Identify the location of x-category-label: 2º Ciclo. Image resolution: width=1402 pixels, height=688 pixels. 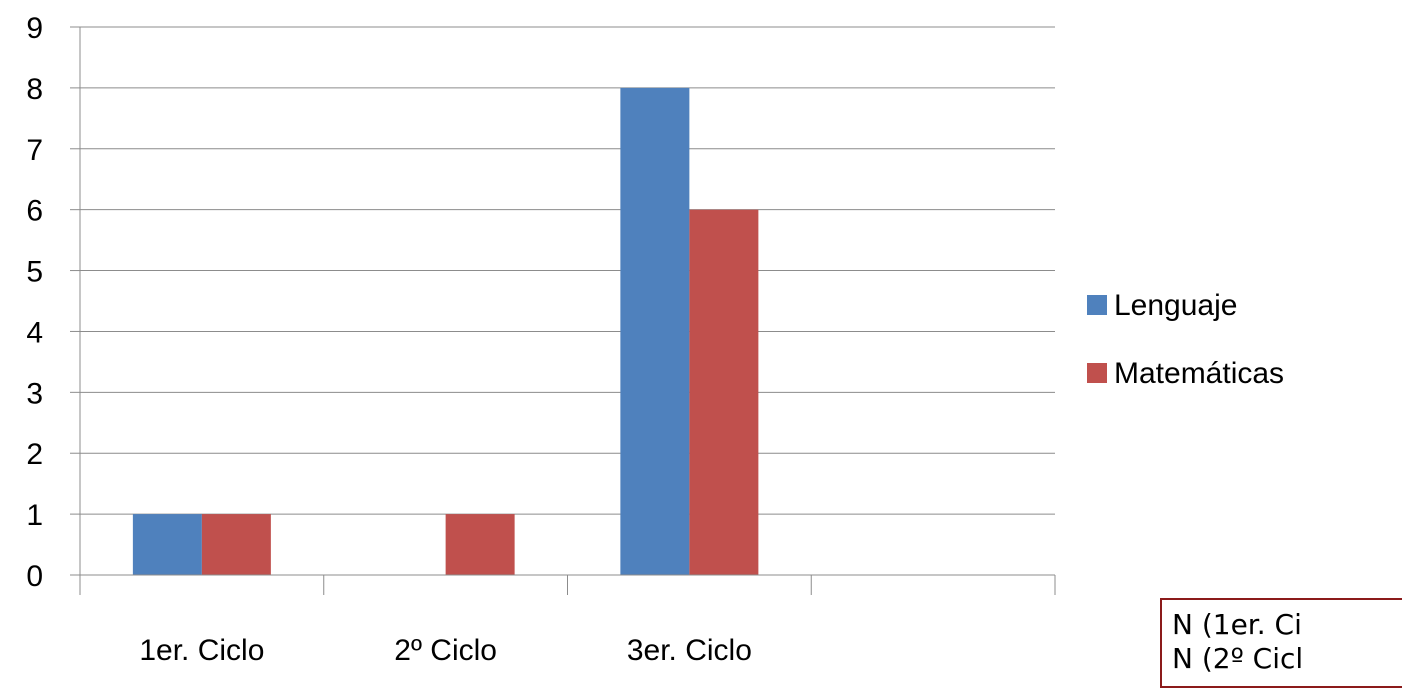
(445, 650).